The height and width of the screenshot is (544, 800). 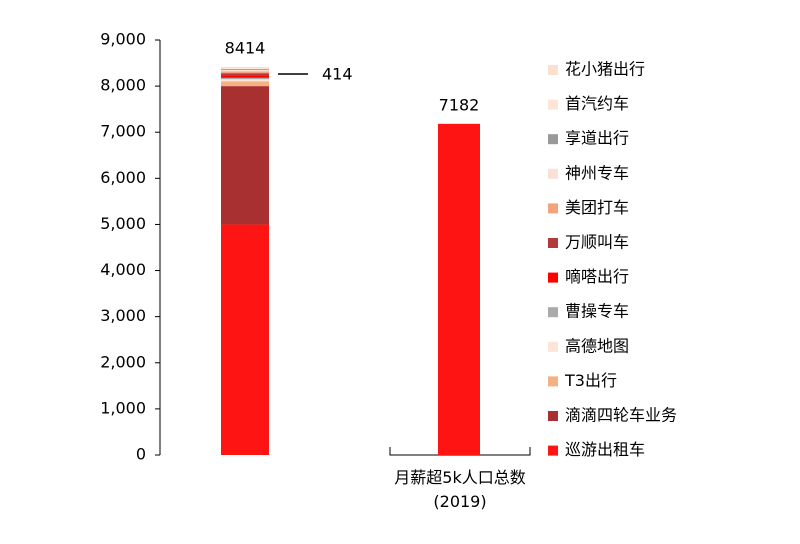 I want to click on legend-label: 首汽约车, so click(x=597, y=103).